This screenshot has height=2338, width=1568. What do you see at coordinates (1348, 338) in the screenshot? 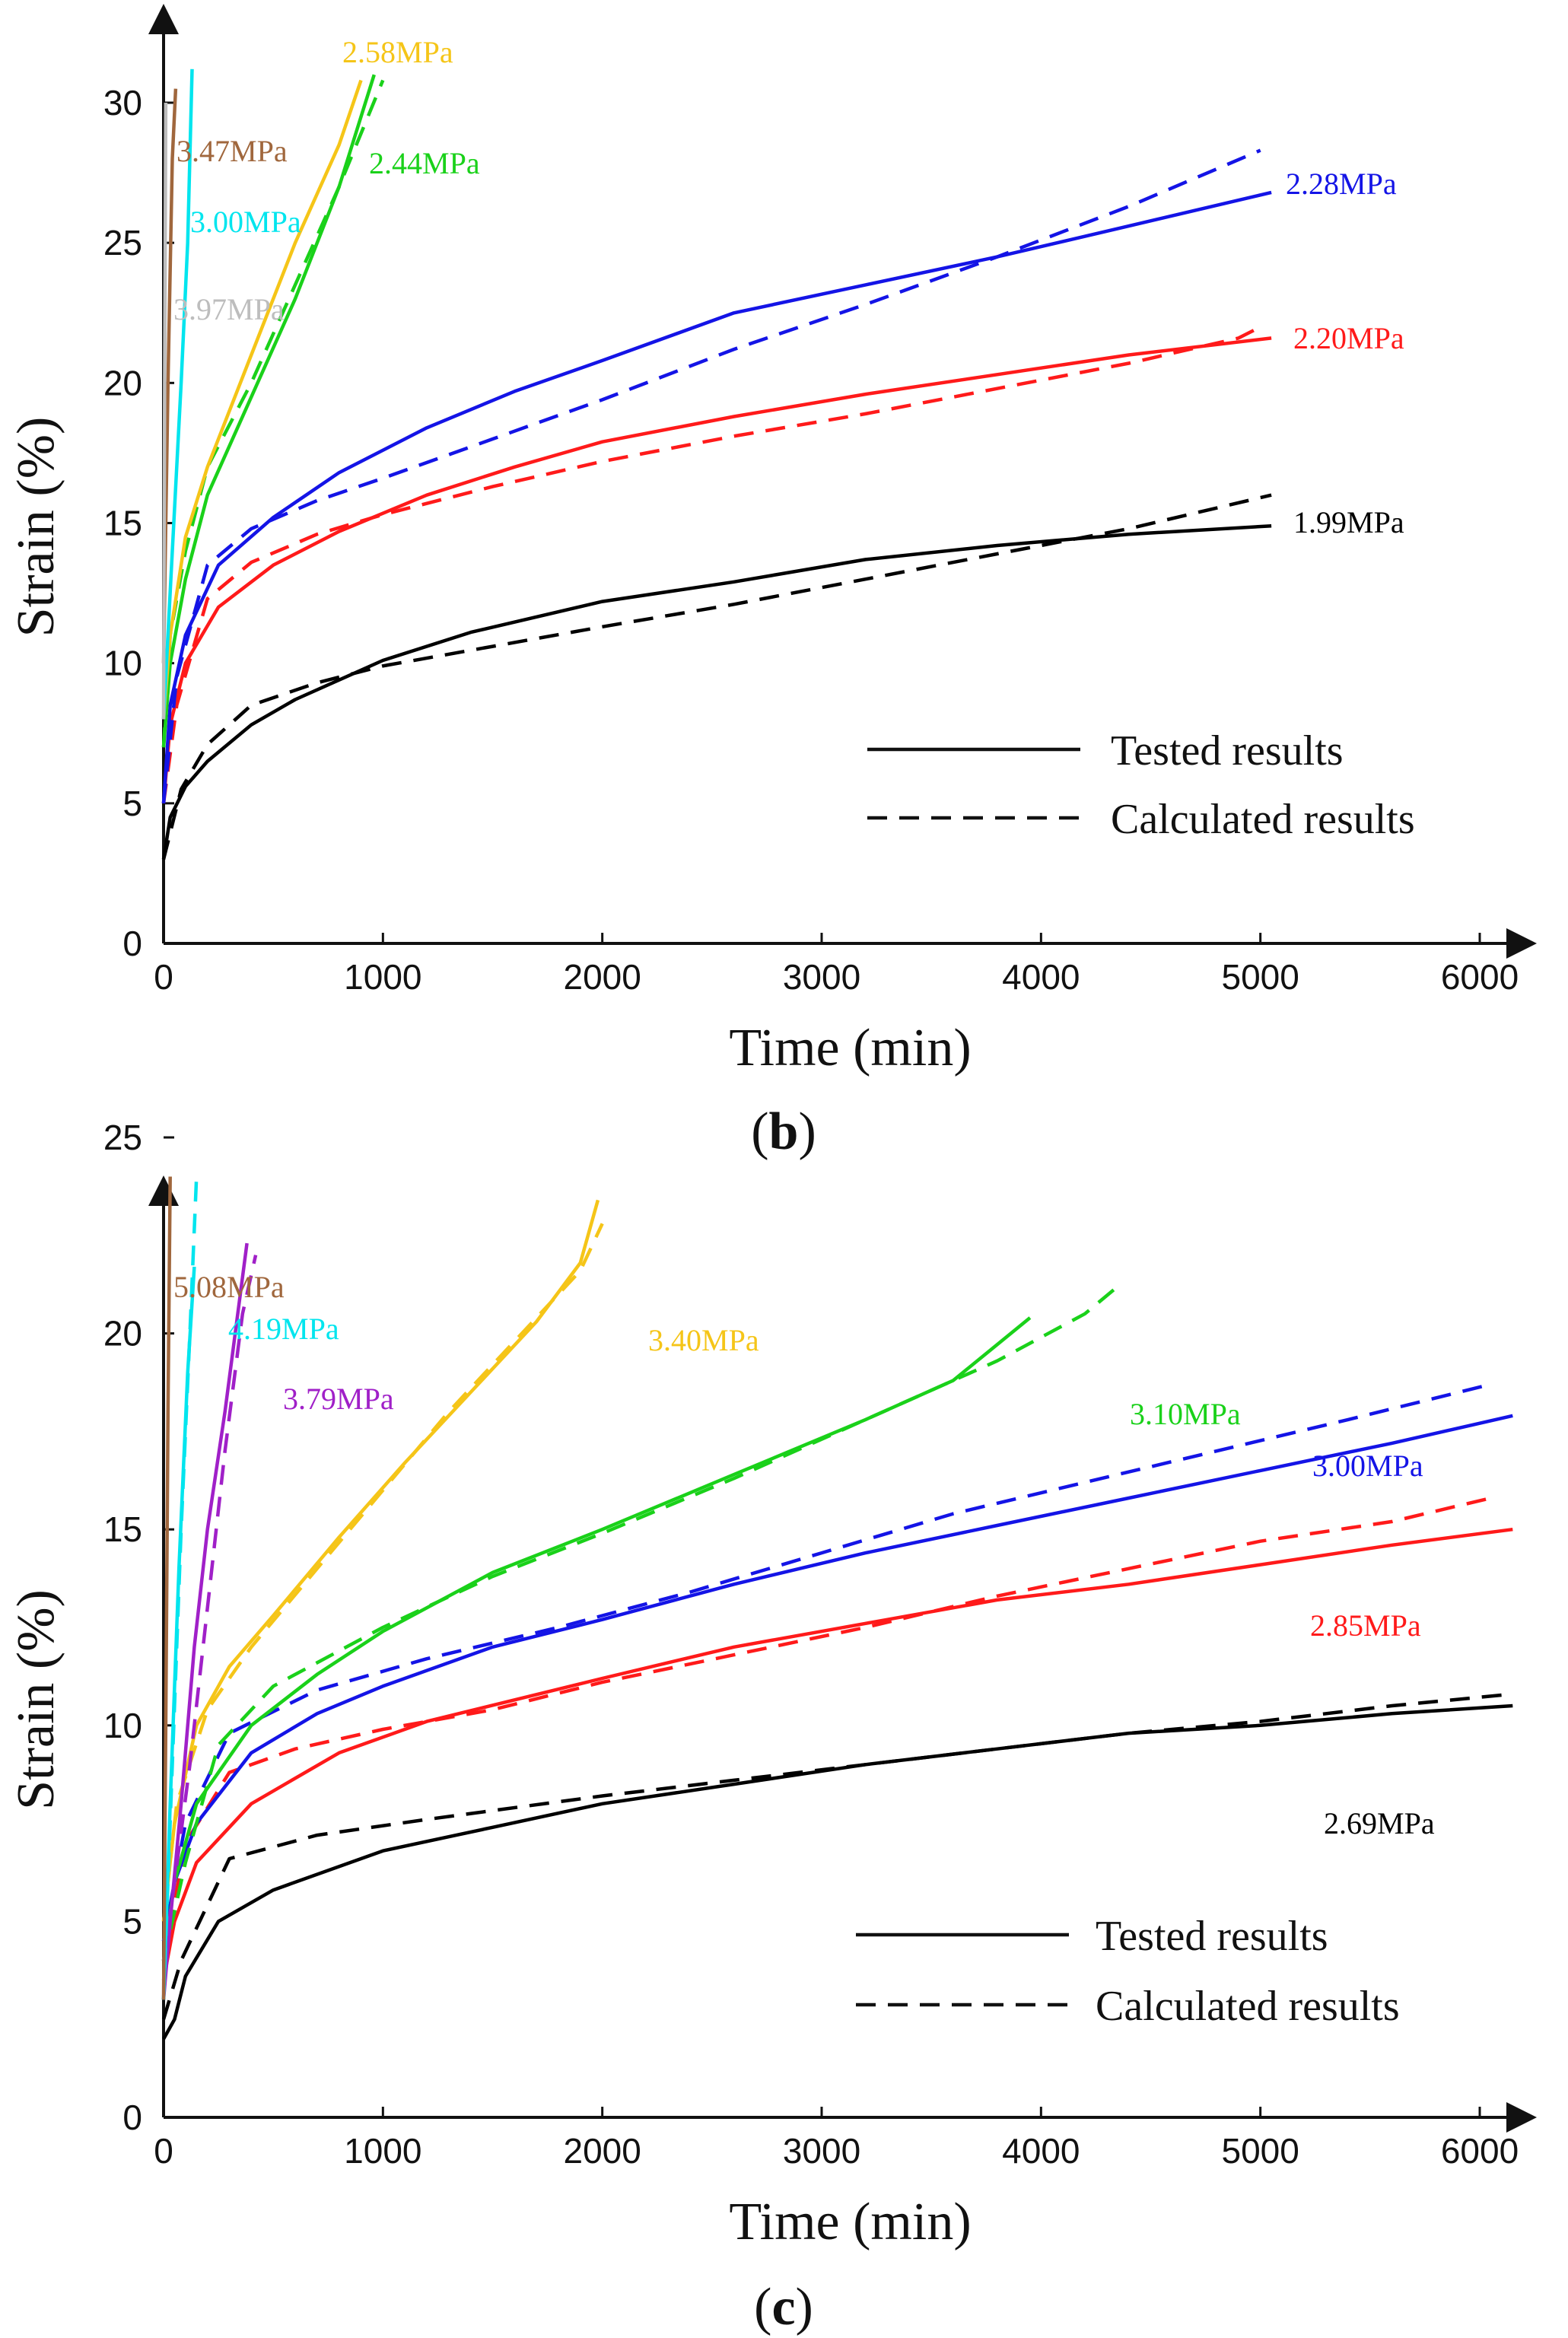
I see `series-label-2.20MPa: 2.20MPa` at bounding box center [1348, 338].